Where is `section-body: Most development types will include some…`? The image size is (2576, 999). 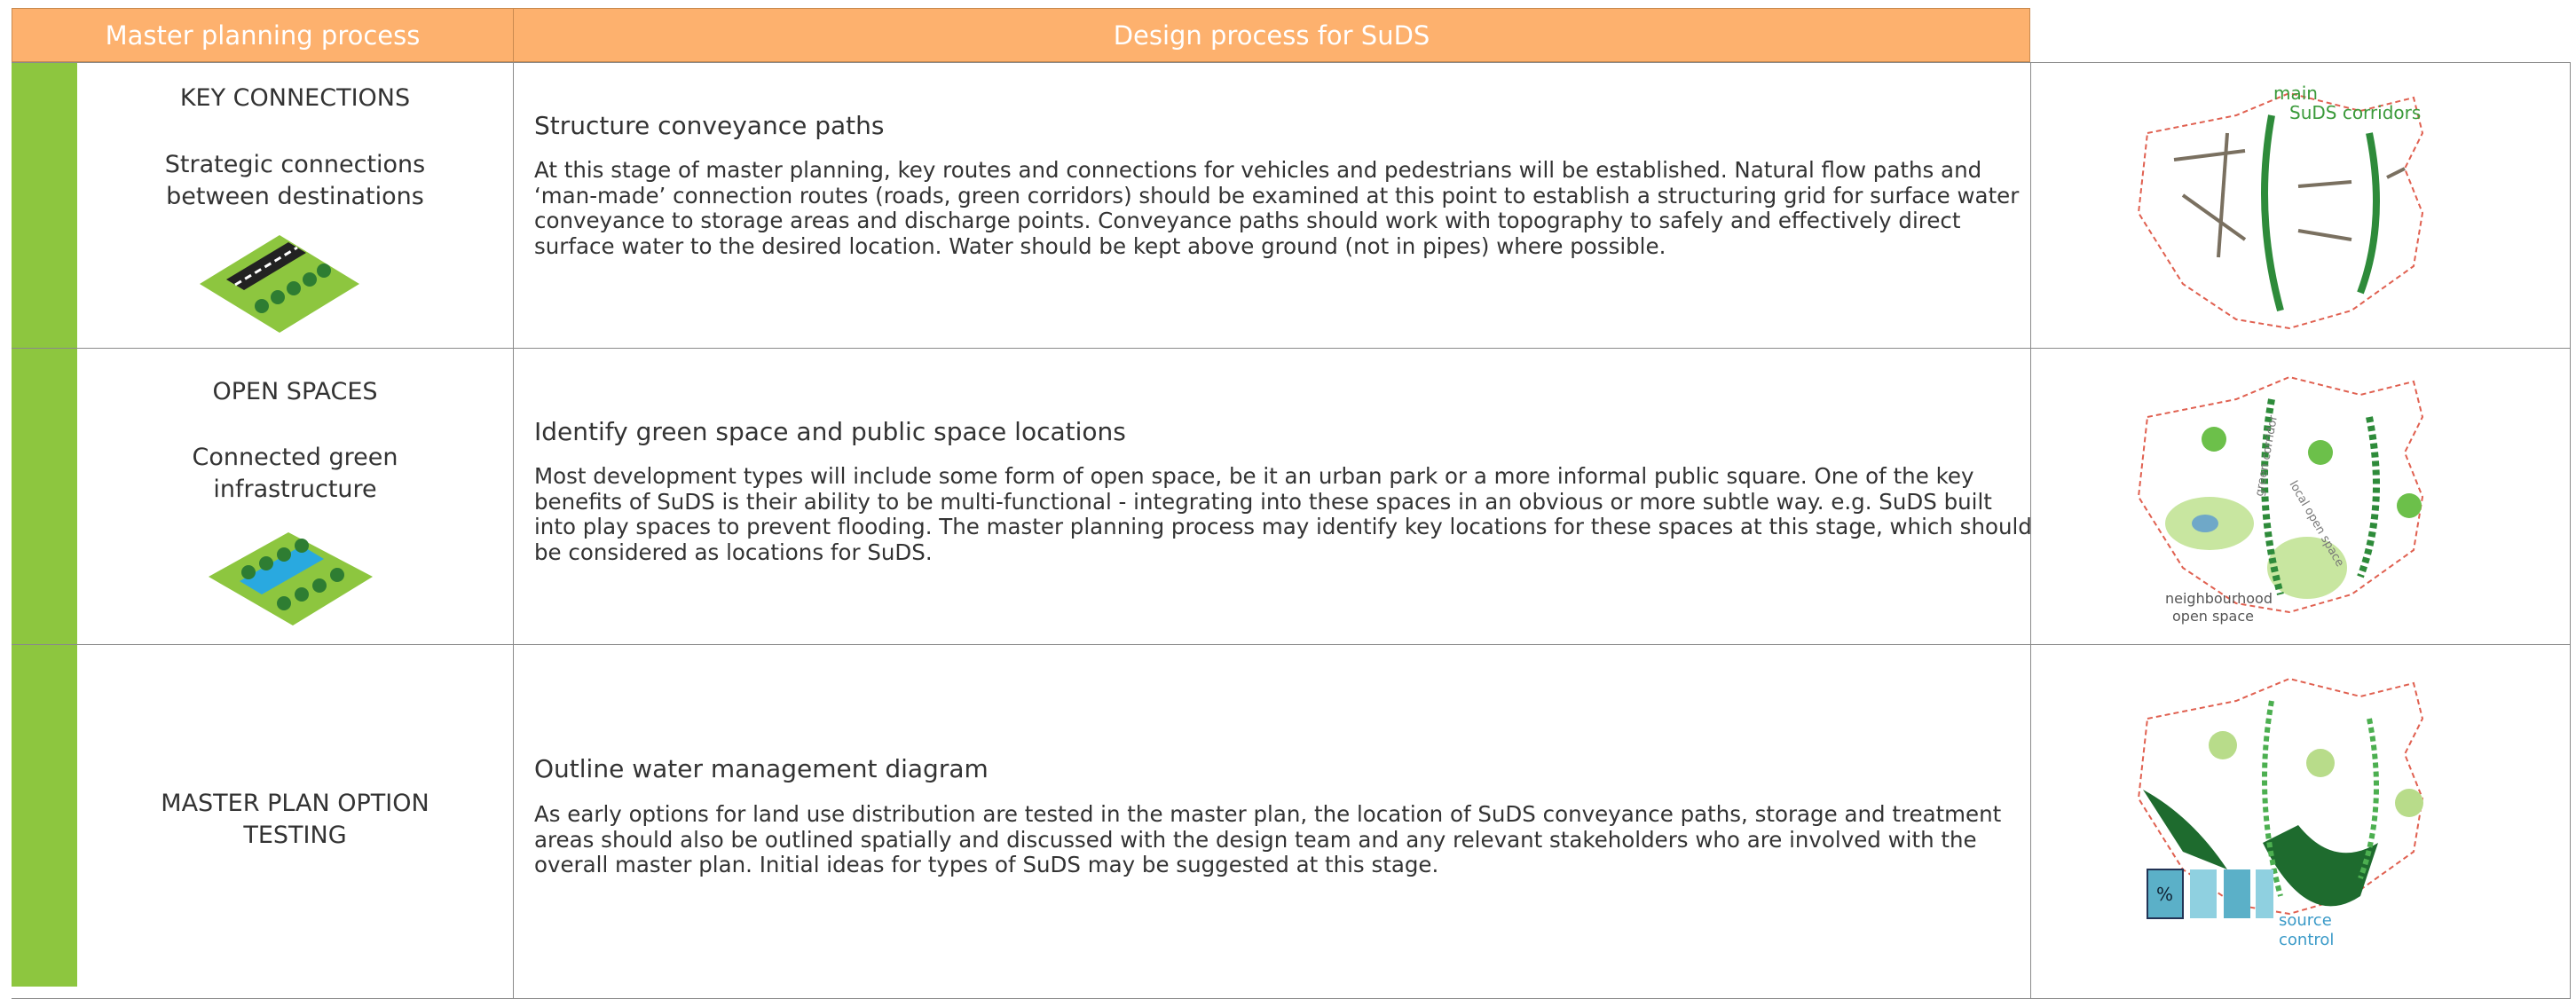 section-body: Most development types will include some… is located at coordinates (1283, 514).